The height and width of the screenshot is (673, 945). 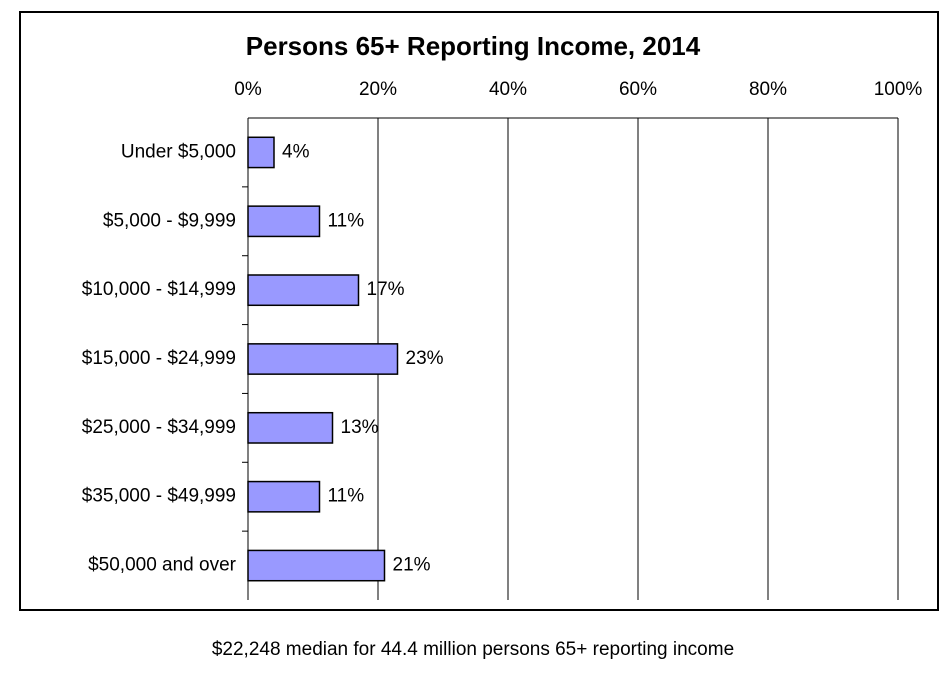 What do you see at coordinates (768, 89) in the screenshot?
I see `x-tick-label: 80%` at bounding box center [768, 89].